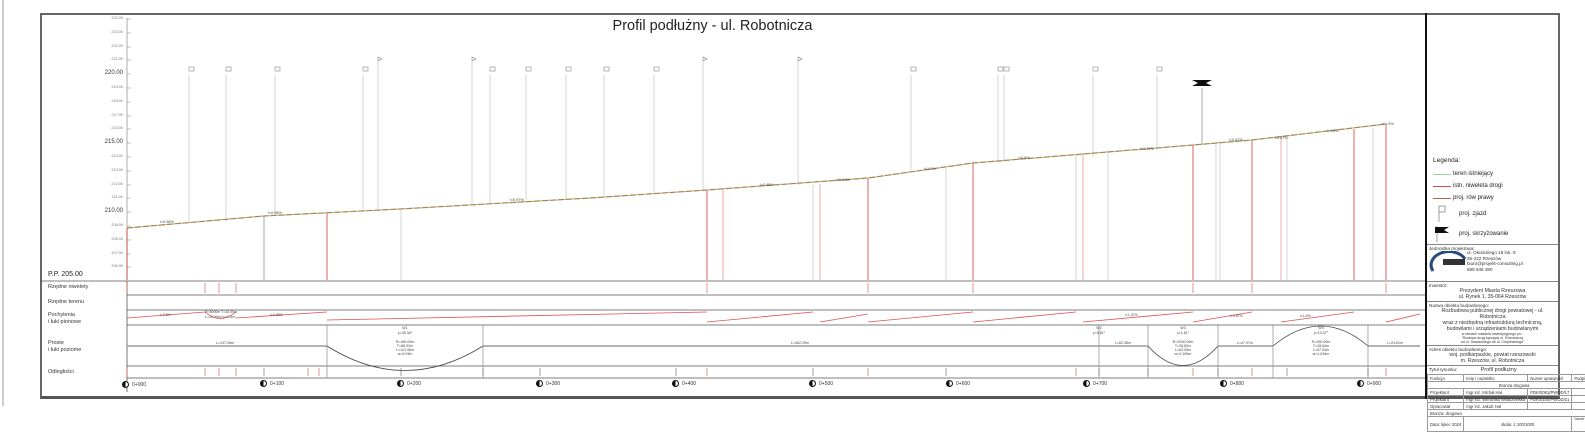  What do you see at coordinates (1245, 343) in the screenshot?
I see `svg-text: L=47.07m` at bounding box center [1245, 343].